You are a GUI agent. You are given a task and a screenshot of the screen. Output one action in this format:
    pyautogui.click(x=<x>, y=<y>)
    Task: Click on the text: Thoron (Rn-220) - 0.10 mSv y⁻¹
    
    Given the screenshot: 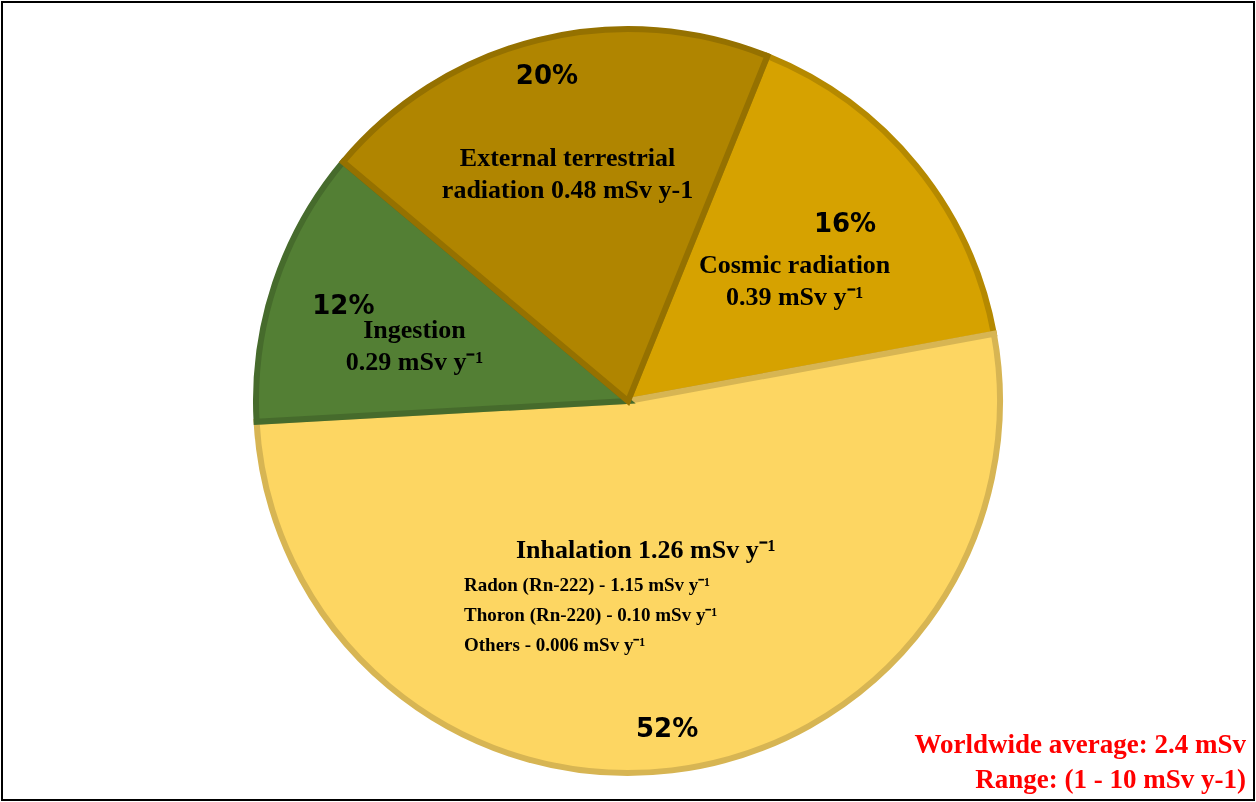 What is the action you would take?
    pyautogui.click(x=591, y=615)
    